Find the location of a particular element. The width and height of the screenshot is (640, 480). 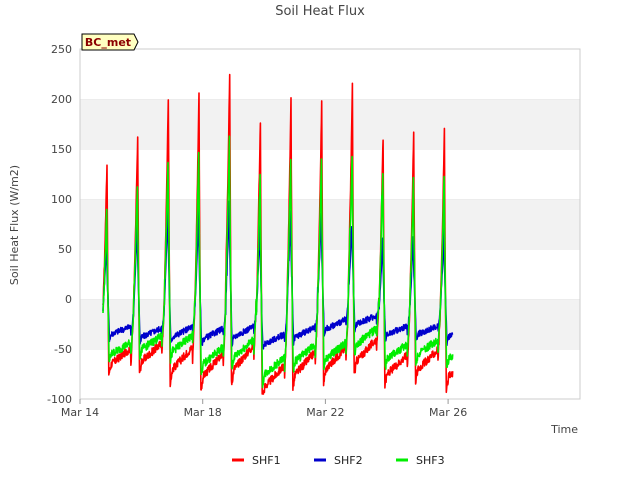

x-tick-label: Mar 22 is located at coordinates (325, 412).